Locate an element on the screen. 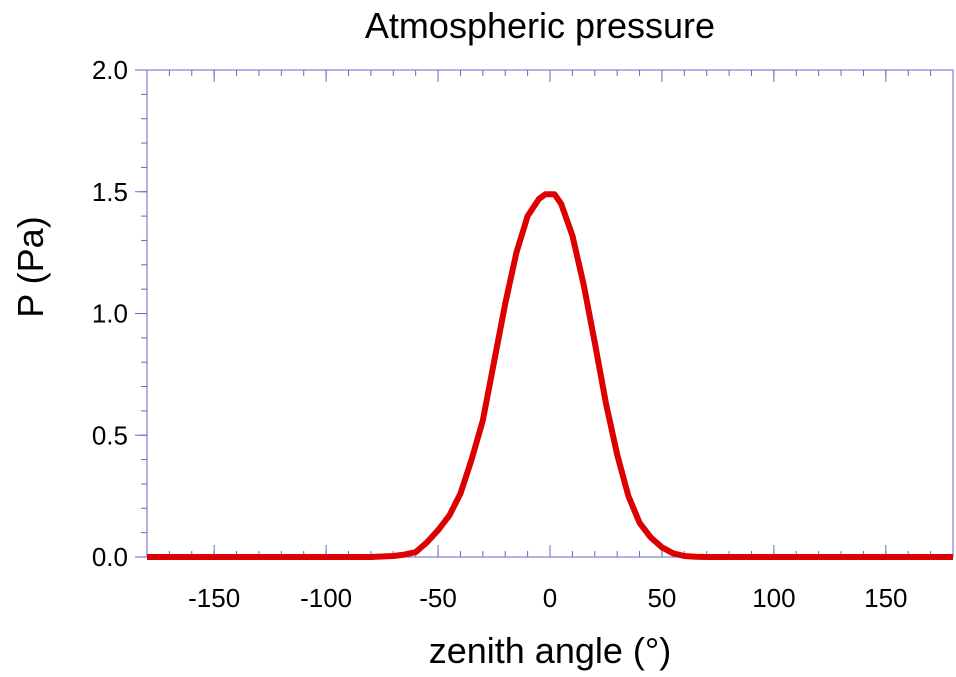 This screenshot has width=956, height=677. y-tick-label: 2.0 is located at coordinates (110, 70).